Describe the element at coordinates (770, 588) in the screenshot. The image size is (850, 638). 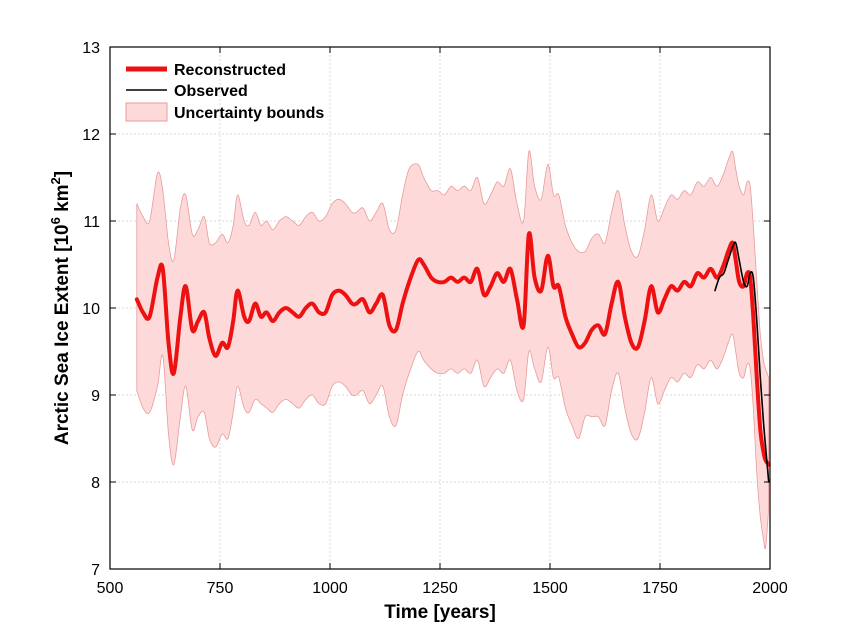
I see `x-tick-label: 2000` at that location.